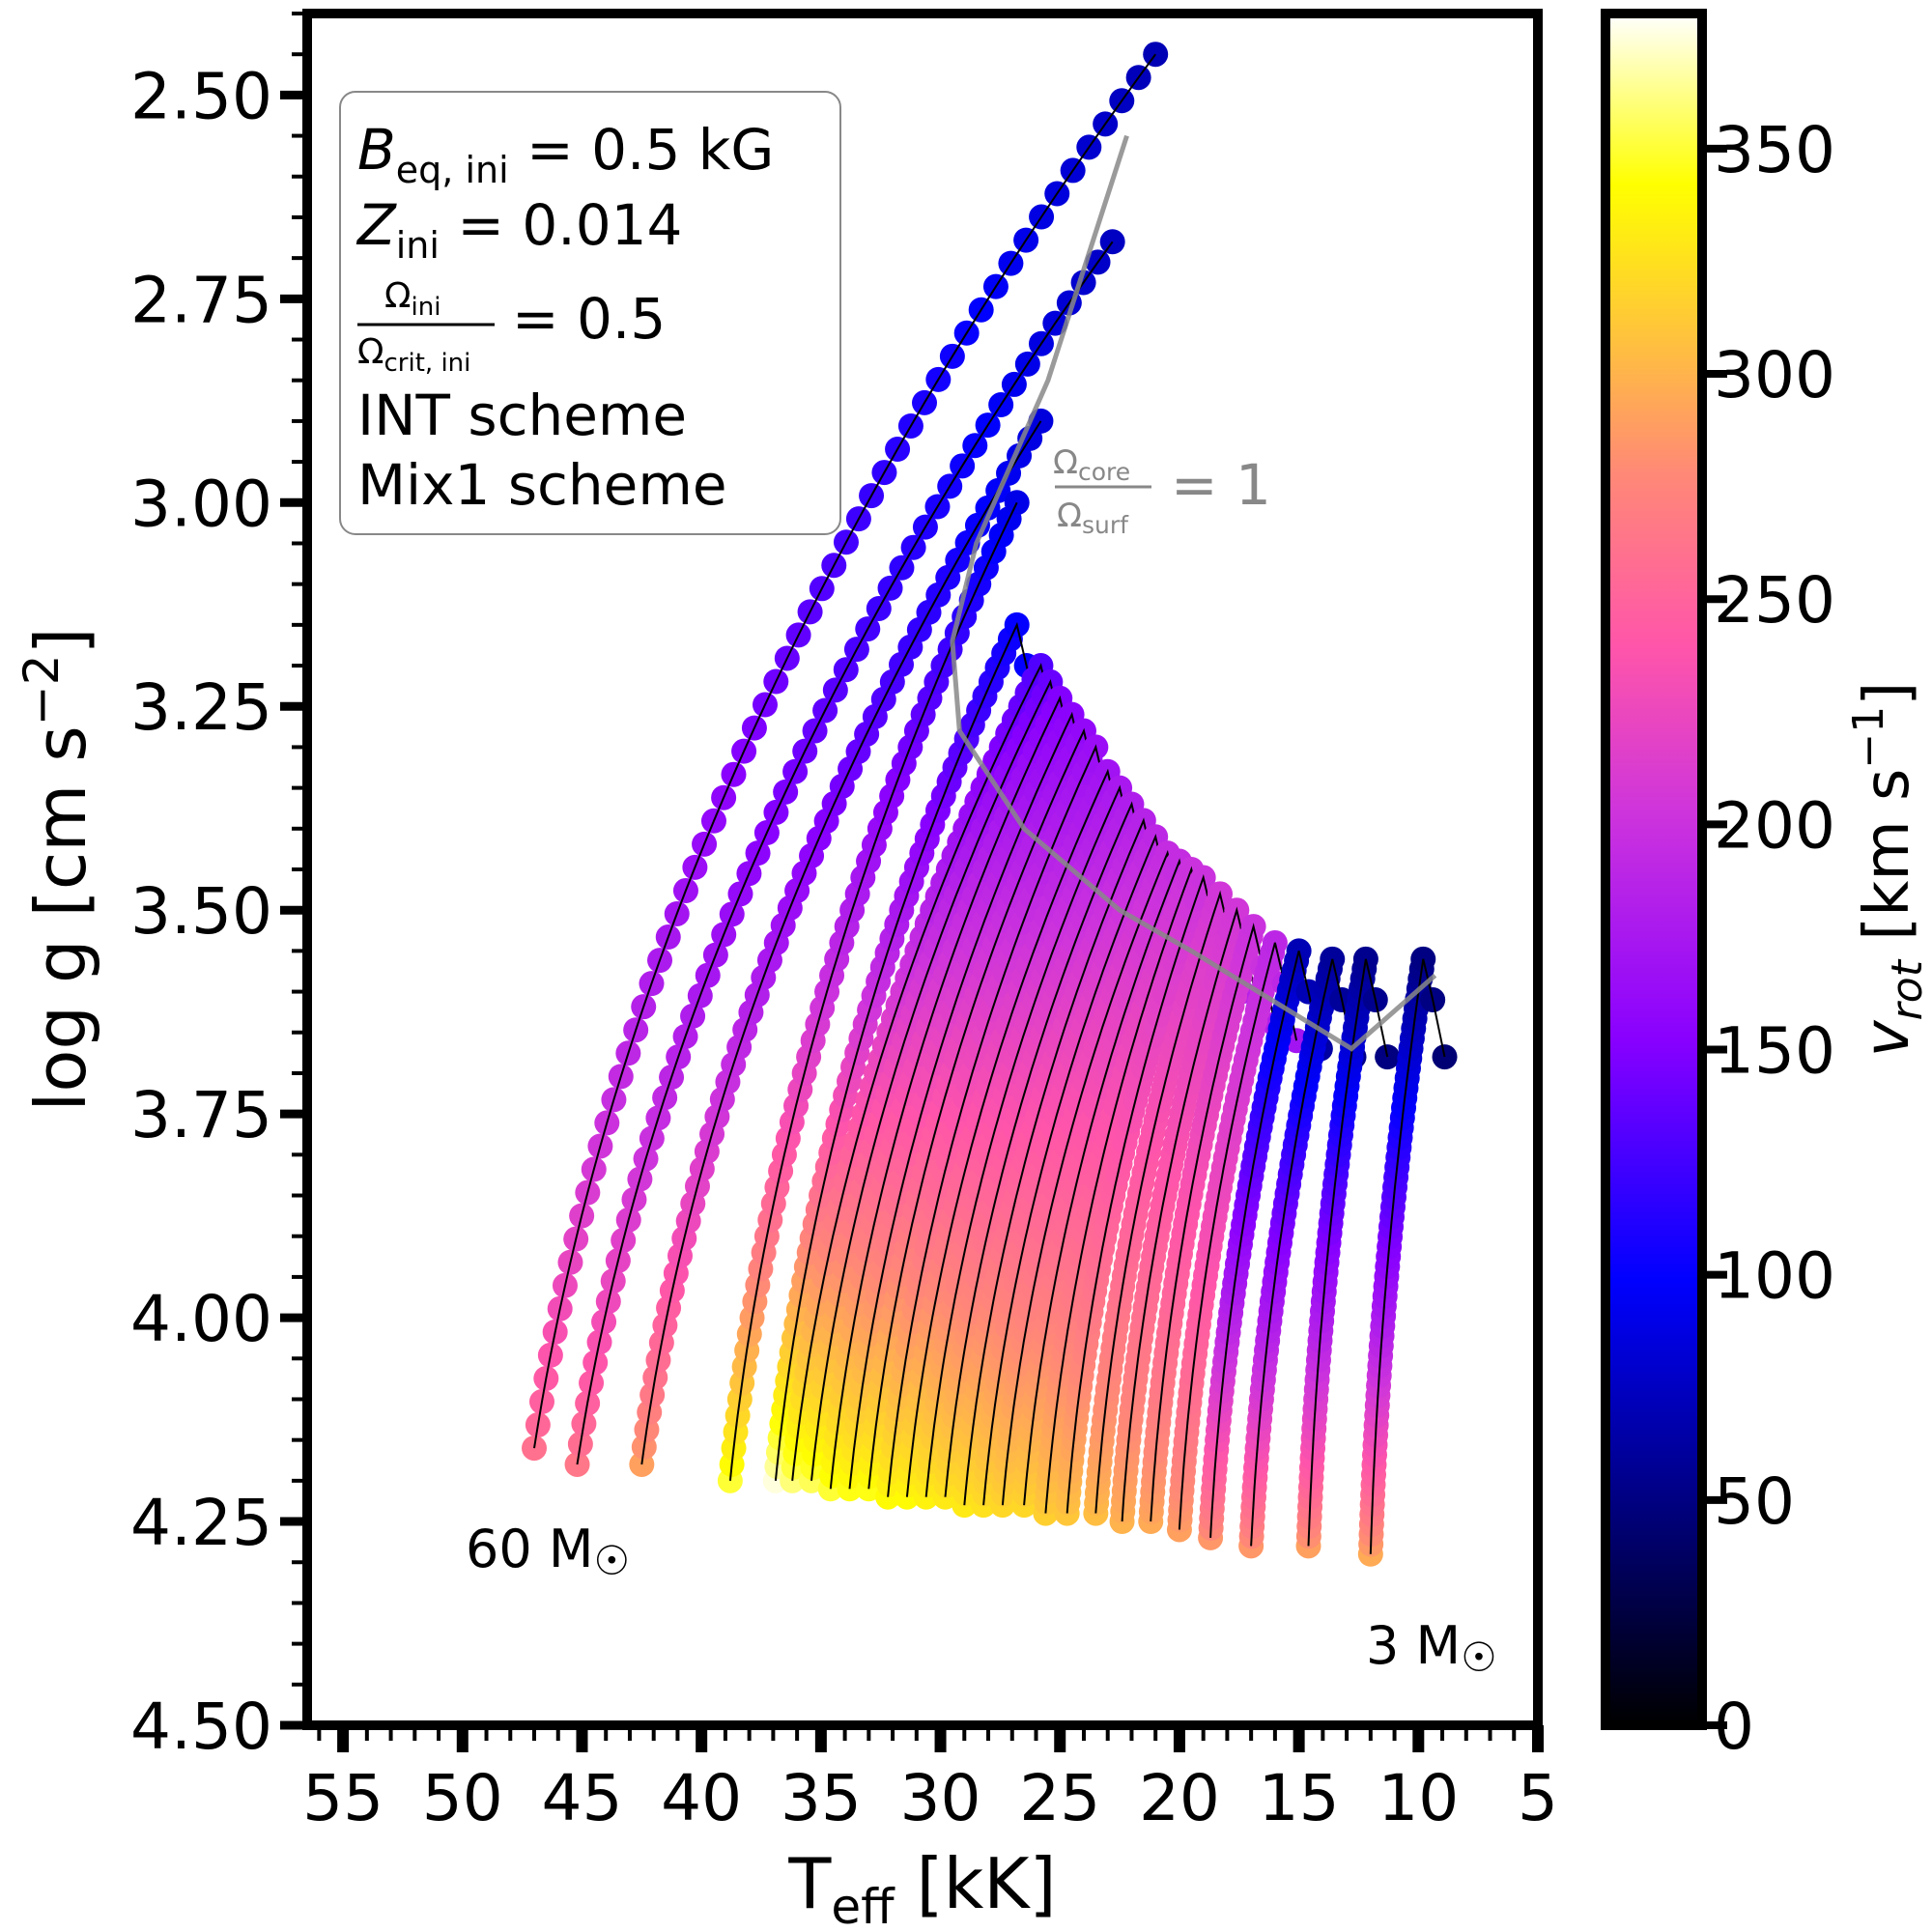  Describe the element at coordinates (1774, 375) in the screenshot. I see `colorbar-tick-label: 300` at that location.